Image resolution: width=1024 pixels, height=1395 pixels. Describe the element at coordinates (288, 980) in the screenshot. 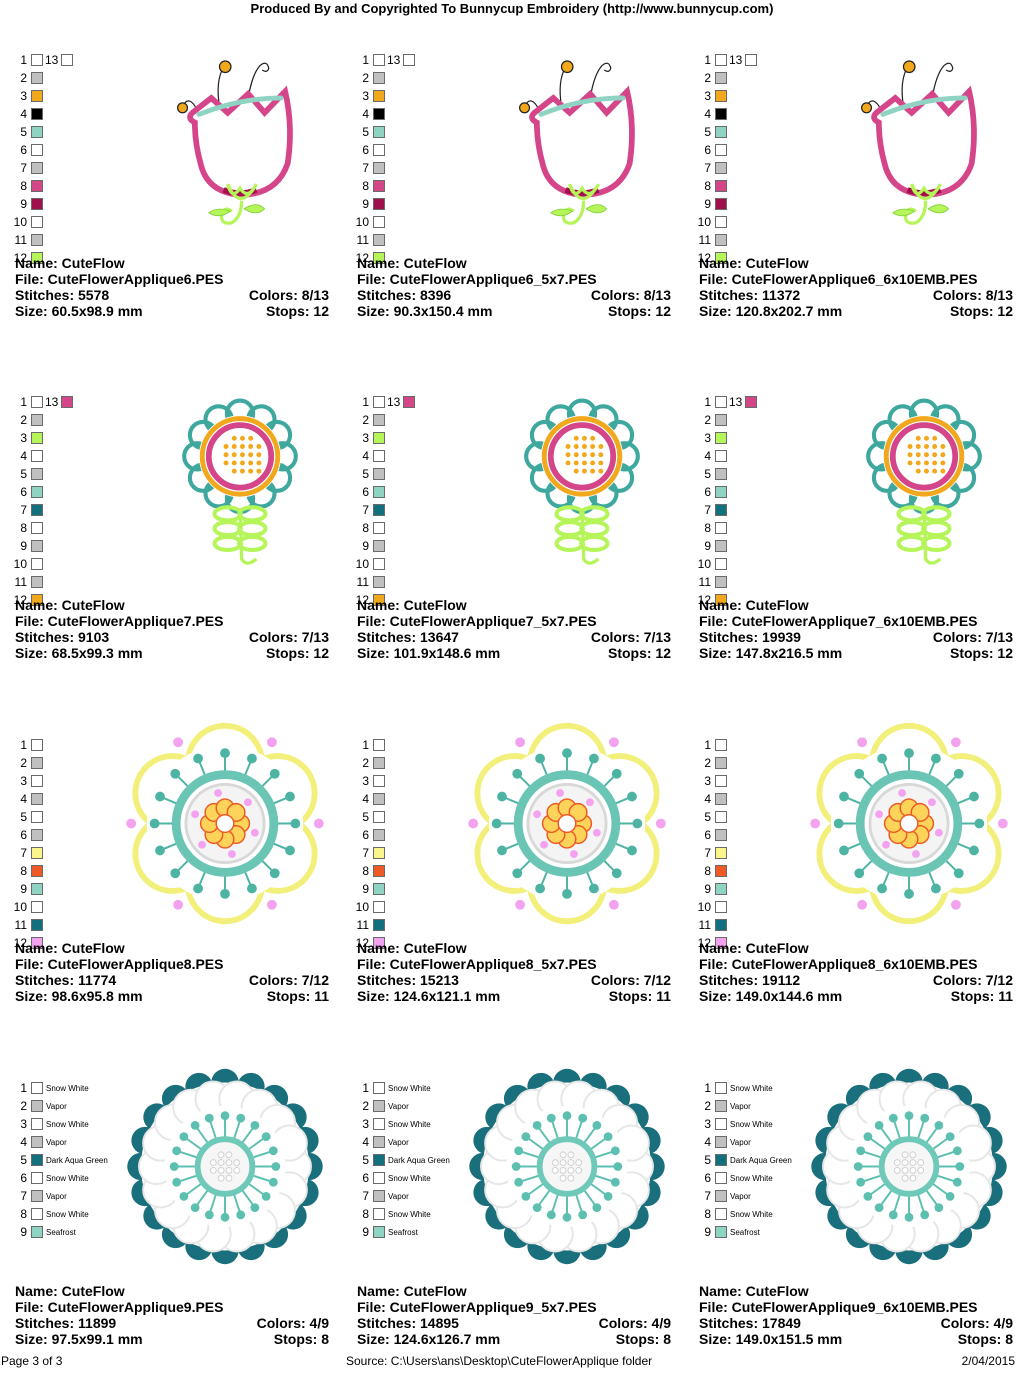

I see `design-colors: Colors: 7/12` at that location.